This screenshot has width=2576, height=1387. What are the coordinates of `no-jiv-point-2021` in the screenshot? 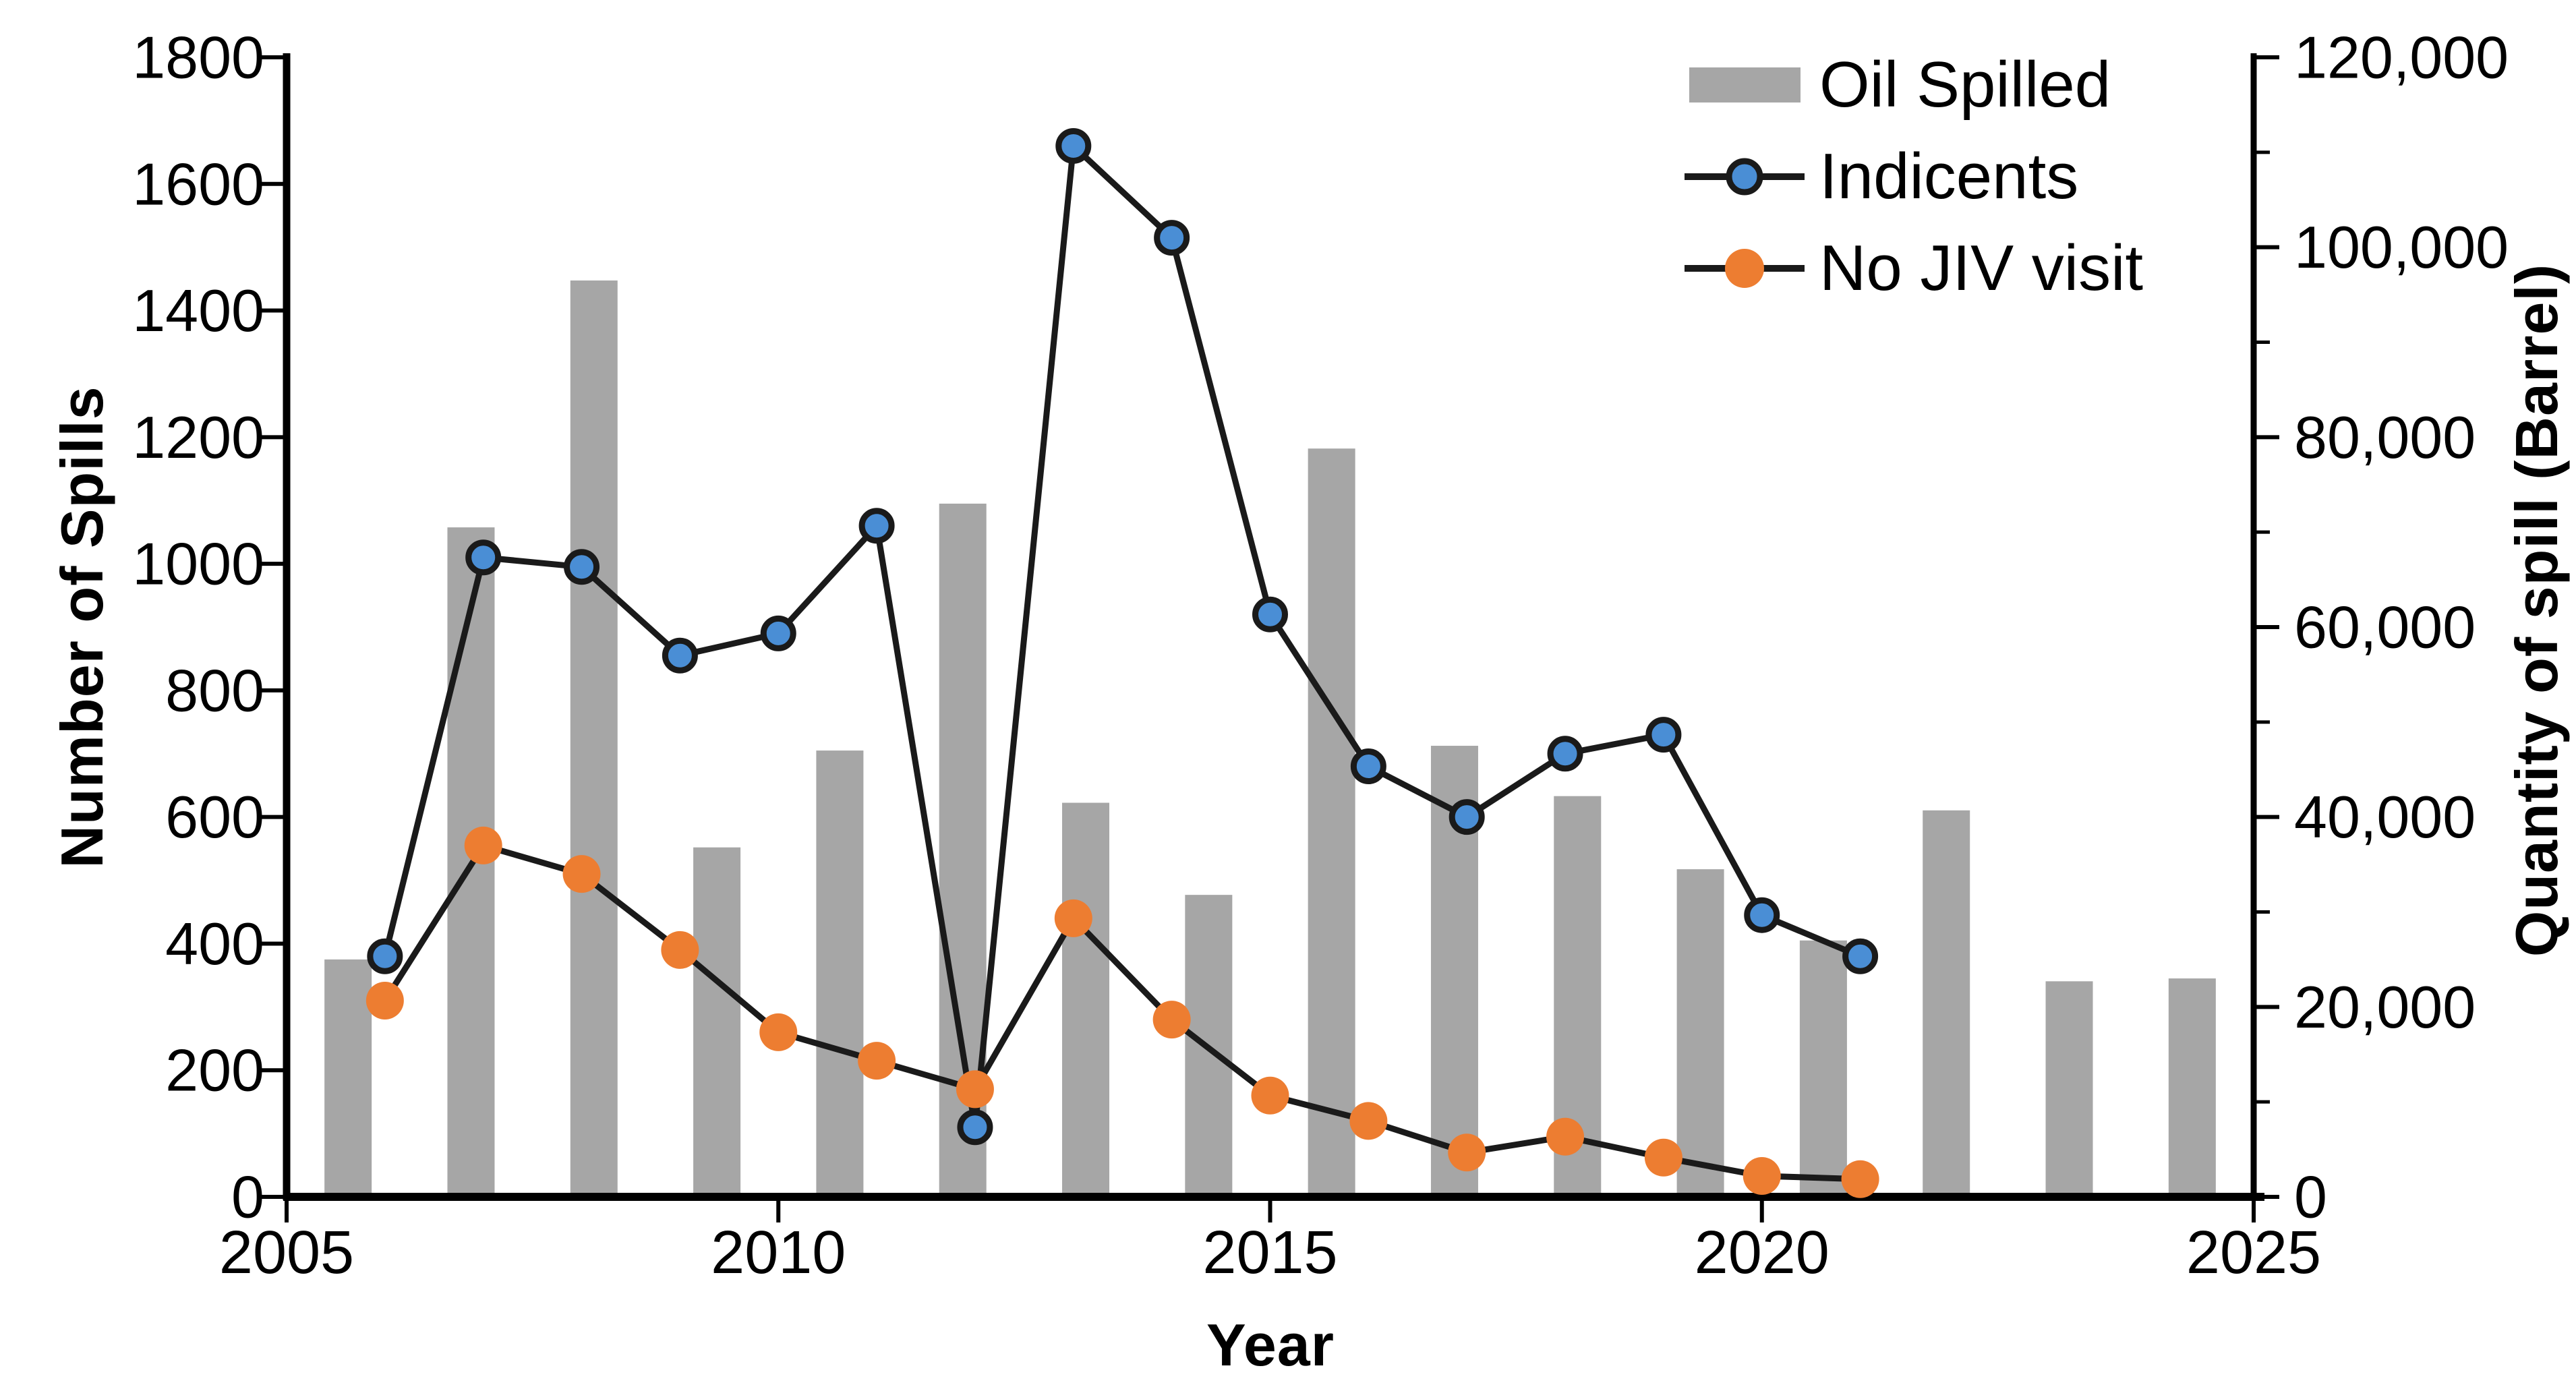 It's located at (1860, 1179).